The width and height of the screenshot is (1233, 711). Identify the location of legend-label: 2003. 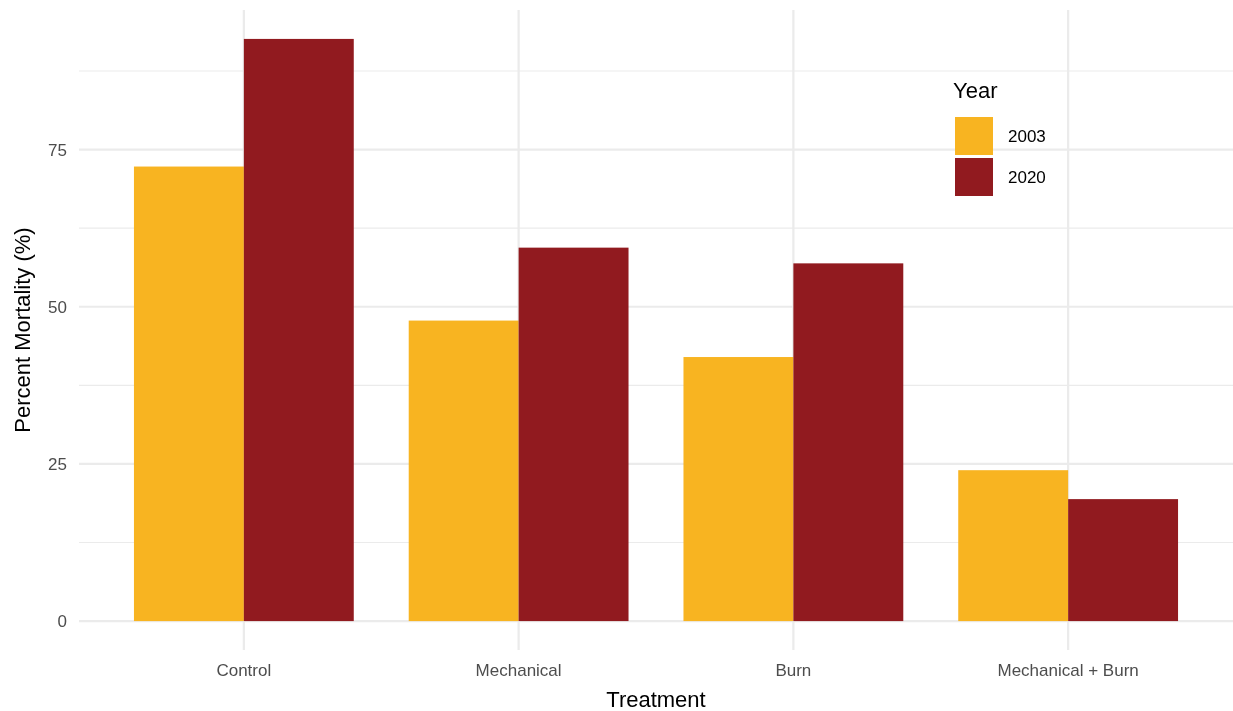
(1027, 136).